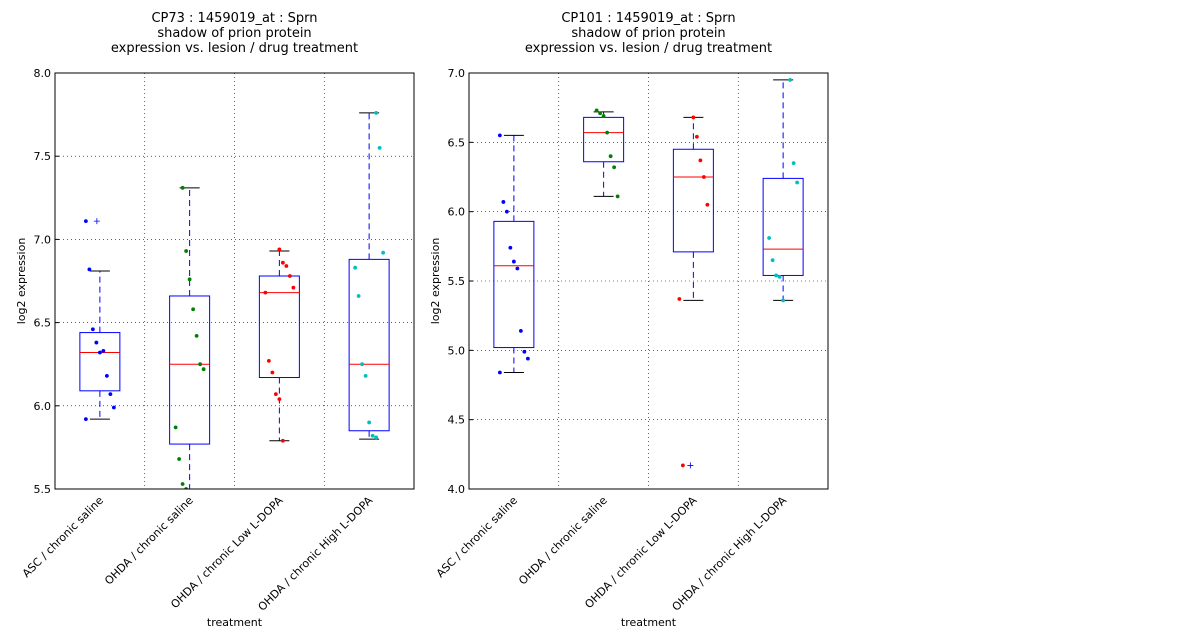  I want to click on x-tick-label: ASC / chronic saline, so click(63, 537).